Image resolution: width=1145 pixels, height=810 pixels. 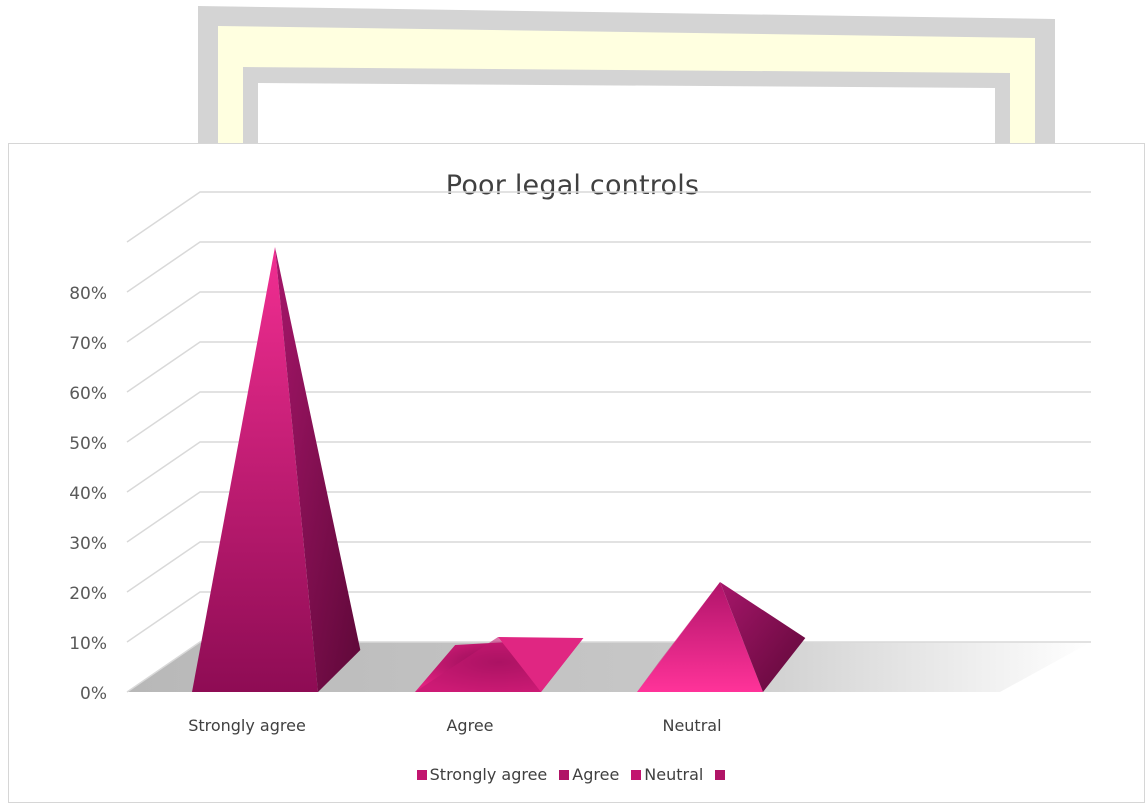 I want to click on legend: Strongly agree Agree Neutral, so click(x=572, y=774).